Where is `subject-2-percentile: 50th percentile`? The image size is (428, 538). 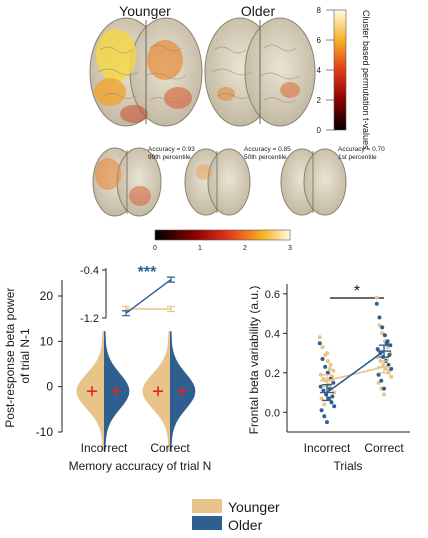
subject-2-percentile: 50th percentile is located at coordinates (265, 157).